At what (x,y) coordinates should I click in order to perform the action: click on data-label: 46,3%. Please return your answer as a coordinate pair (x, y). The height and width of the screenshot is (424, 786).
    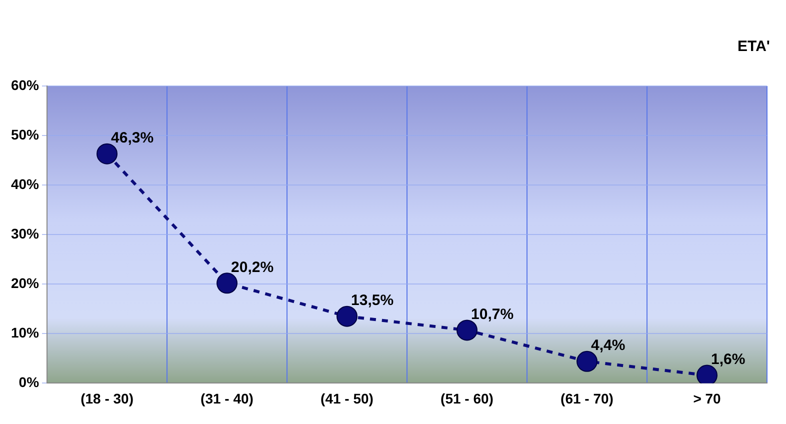
    Looking at the image, I should click on (132, 138).